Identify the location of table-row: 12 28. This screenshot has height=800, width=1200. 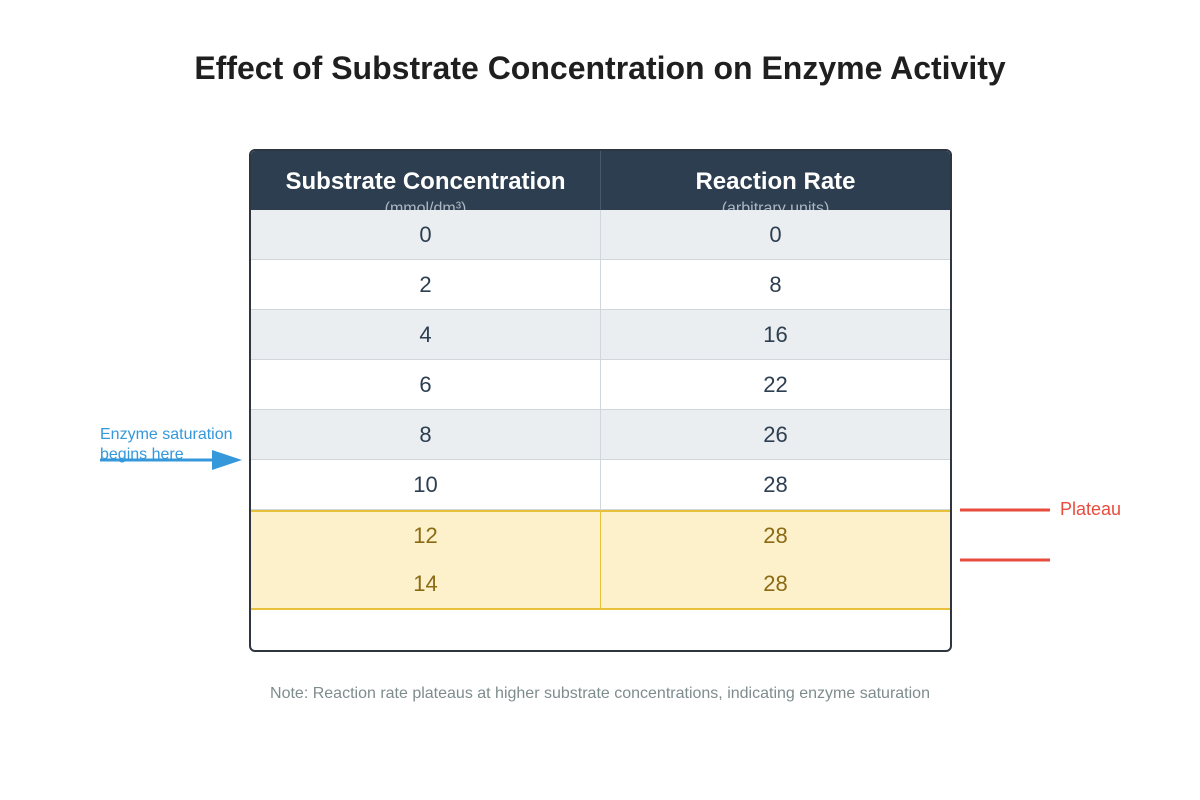
(600, 536).